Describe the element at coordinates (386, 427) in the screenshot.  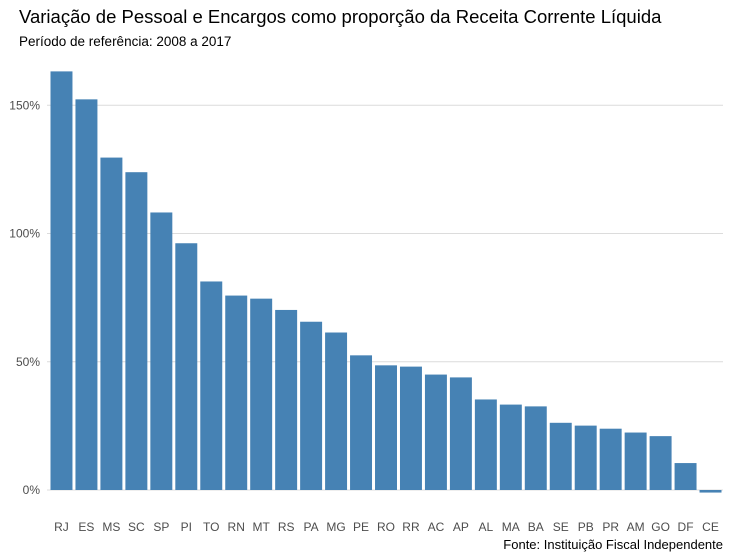
I see `bar-ro` at that location.